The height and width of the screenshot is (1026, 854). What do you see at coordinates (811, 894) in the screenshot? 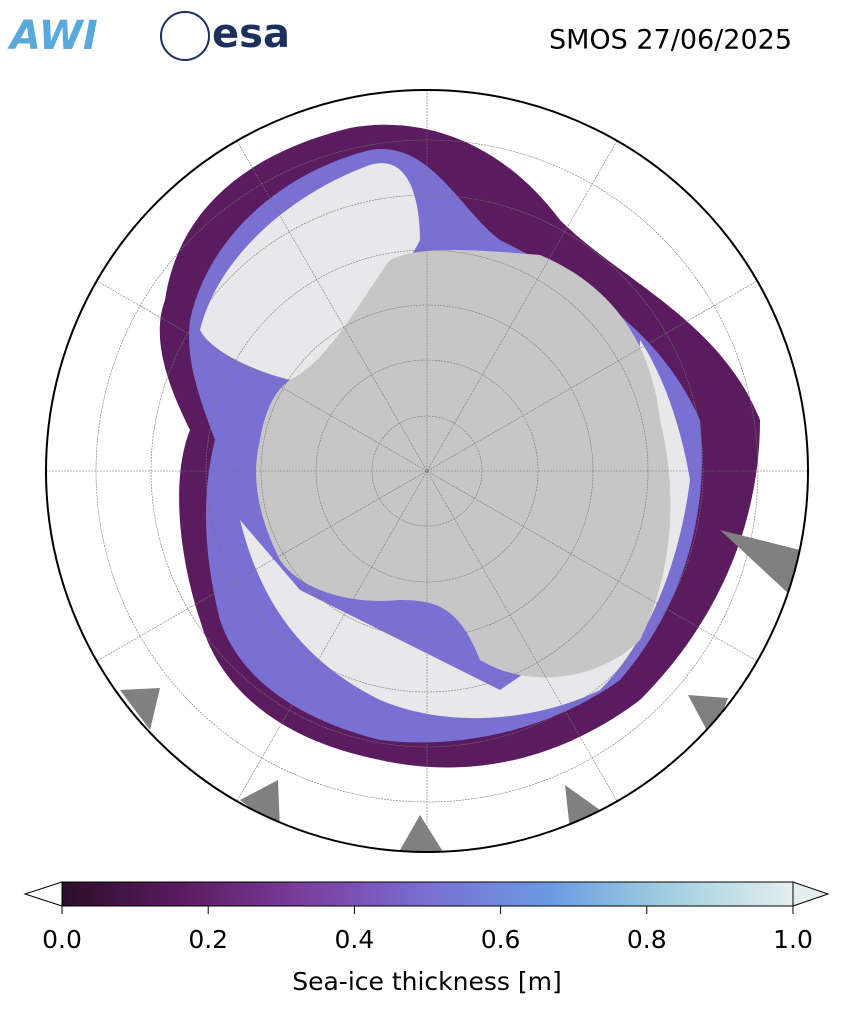
I see `colorbar-extend-max` at bounding box center [811, 894].